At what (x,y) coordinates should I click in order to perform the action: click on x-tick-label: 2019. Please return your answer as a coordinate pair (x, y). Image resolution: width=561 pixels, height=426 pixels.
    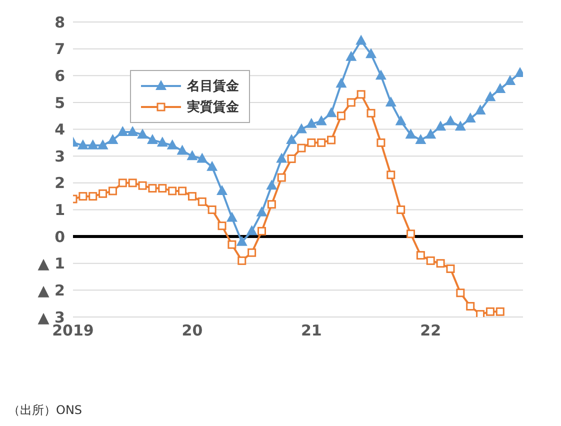
    Looking at the image, I should click on (73, 331).